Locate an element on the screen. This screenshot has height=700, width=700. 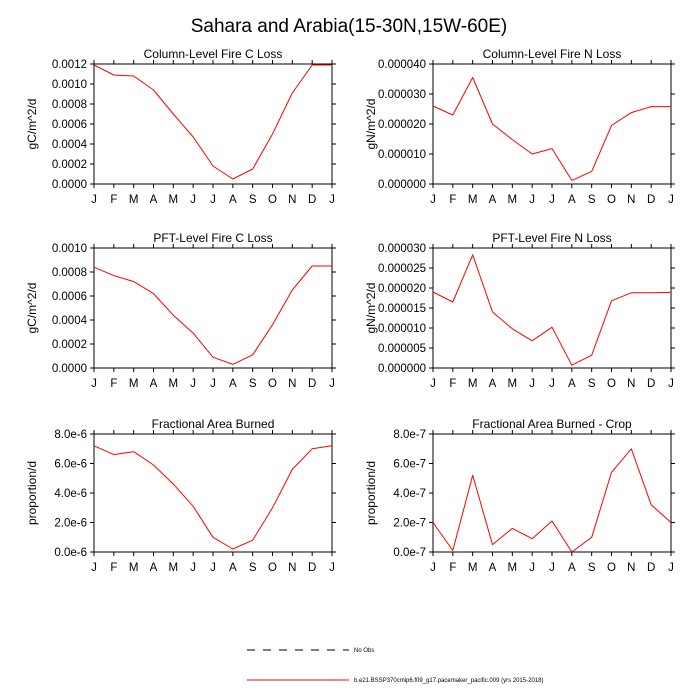
y-tick-label: 2.0e-6 is located at coordinates (70, 524).